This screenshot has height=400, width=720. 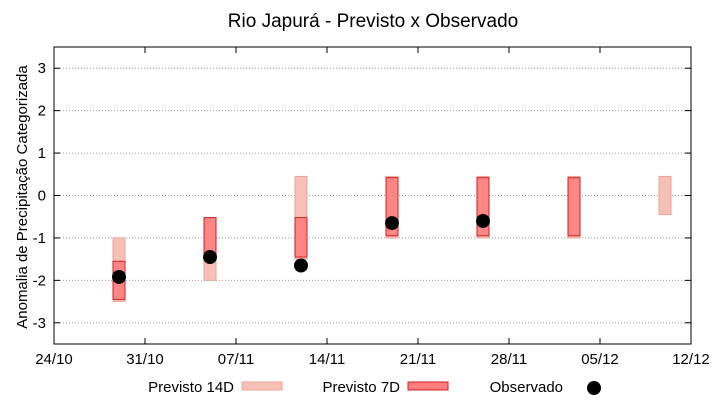 What do you see at coordinates (262, 386) in the screenshot?
I see `legend-swatch-14d` at bounding box center [262, 386].